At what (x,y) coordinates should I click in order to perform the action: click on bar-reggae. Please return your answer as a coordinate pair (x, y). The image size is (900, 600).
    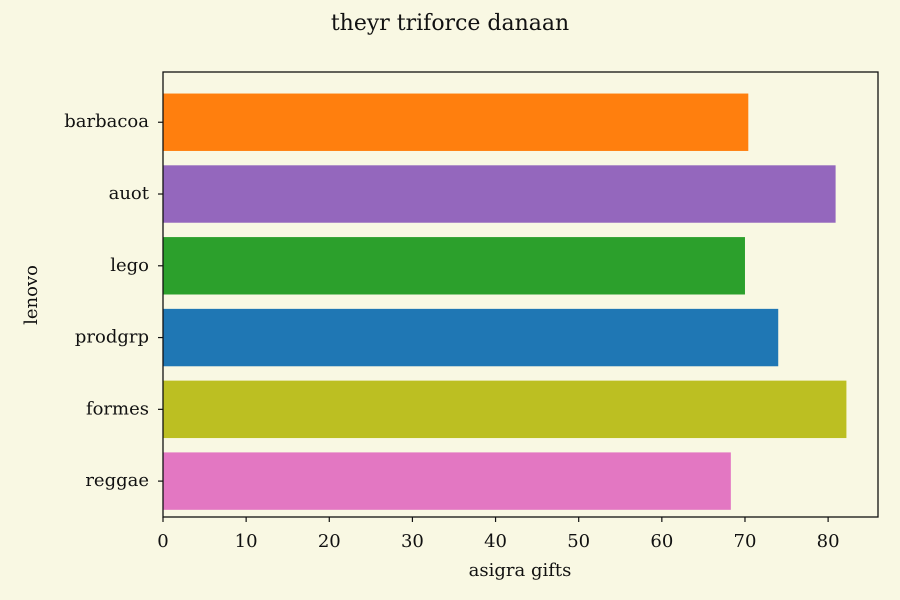
    Looking at the image, I should click on (447, 481).